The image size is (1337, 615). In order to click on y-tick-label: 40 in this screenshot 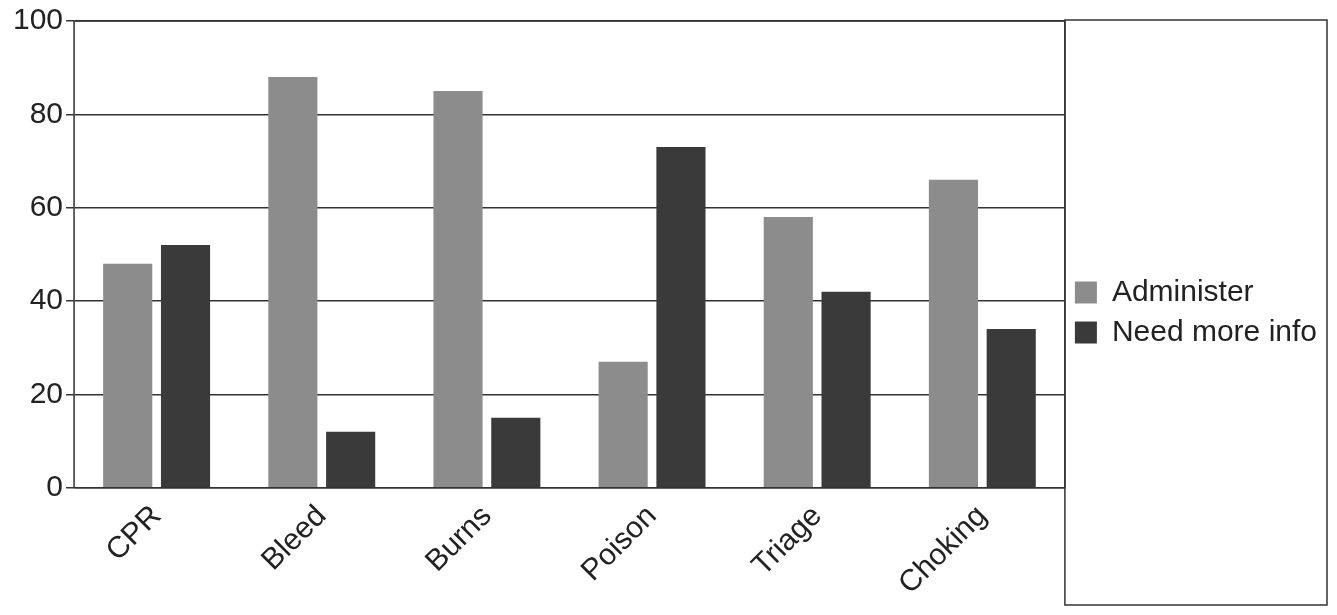, I will do `click(46, 299)`.